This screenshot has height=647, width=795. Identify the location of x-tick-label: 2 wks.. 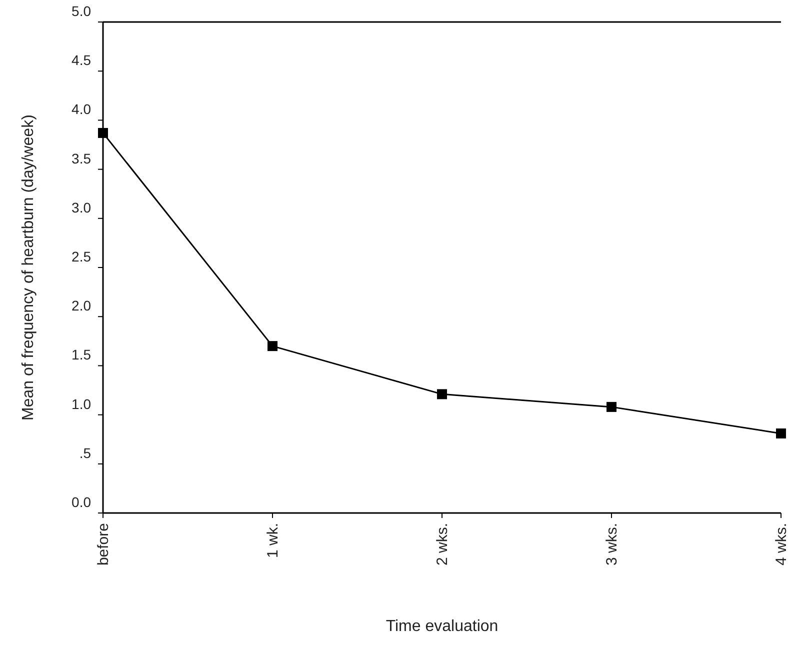
(442, 544).